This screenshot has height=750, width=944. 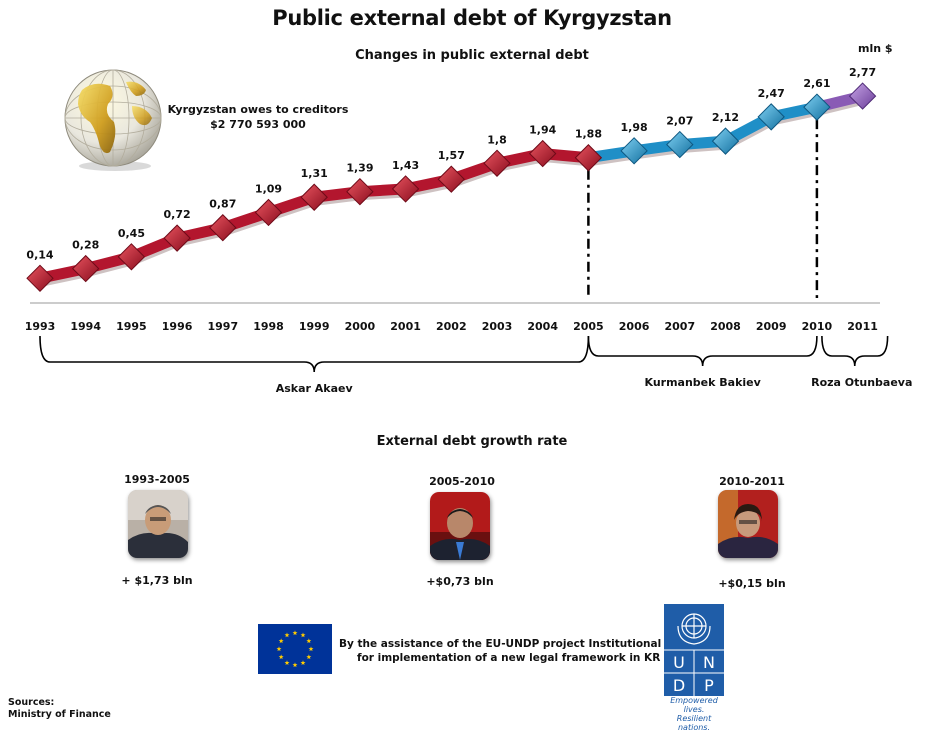 I want to click on data-point-1997, so click(x=223, y=228).